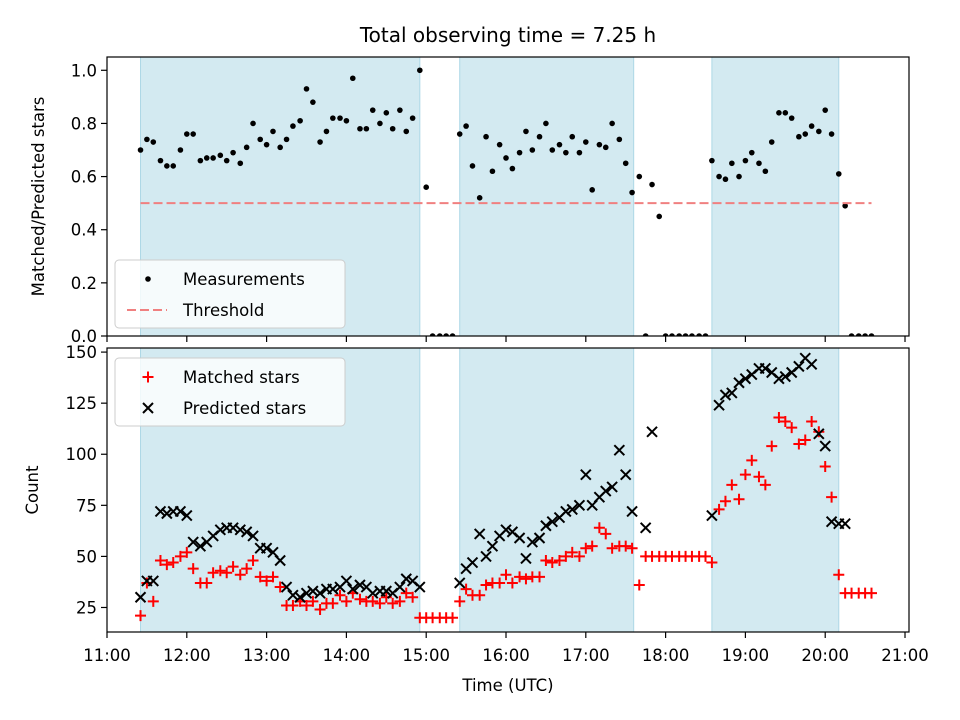 Image resolution: width=960 pixels, height=720 pixels. What do you see at coordinates (148, 408) in the screenshot?
I see `legend-marker` at bounding box center [148, 408].